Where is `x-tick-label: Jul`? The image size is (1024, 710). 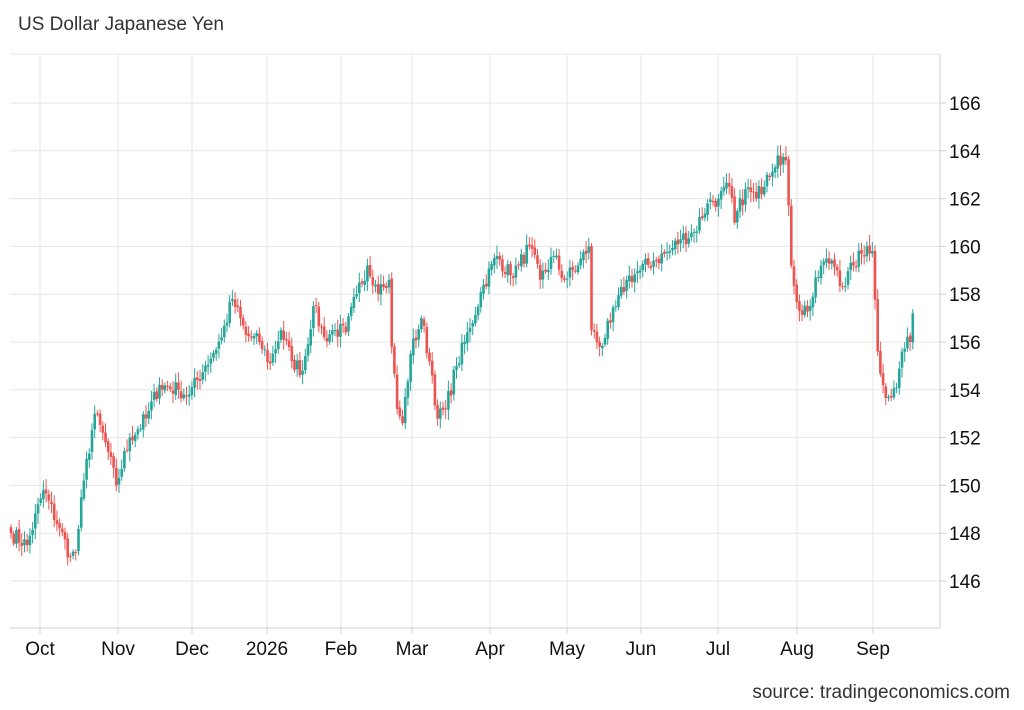 x-tick-label: Jul is located at coordinates (718, 649).